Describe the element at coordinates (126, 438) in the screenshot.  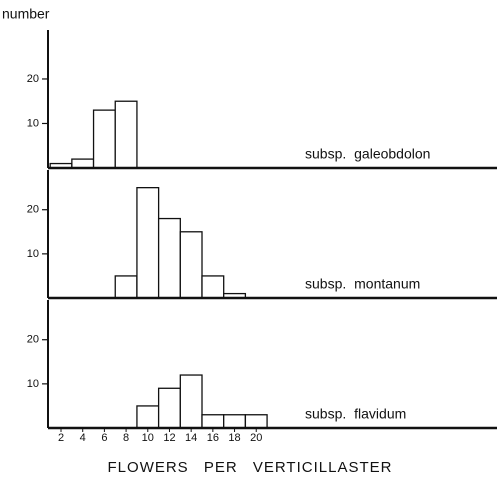
I see `x-tick-label: 8` at that location.